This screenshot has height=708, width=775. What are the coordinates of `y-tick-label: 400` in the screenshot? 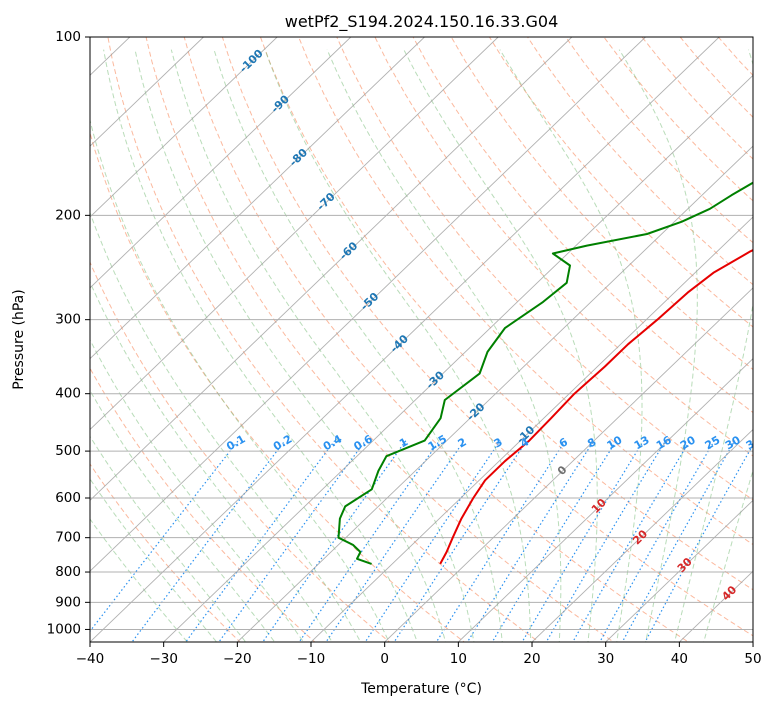 It's located at (68, 394).